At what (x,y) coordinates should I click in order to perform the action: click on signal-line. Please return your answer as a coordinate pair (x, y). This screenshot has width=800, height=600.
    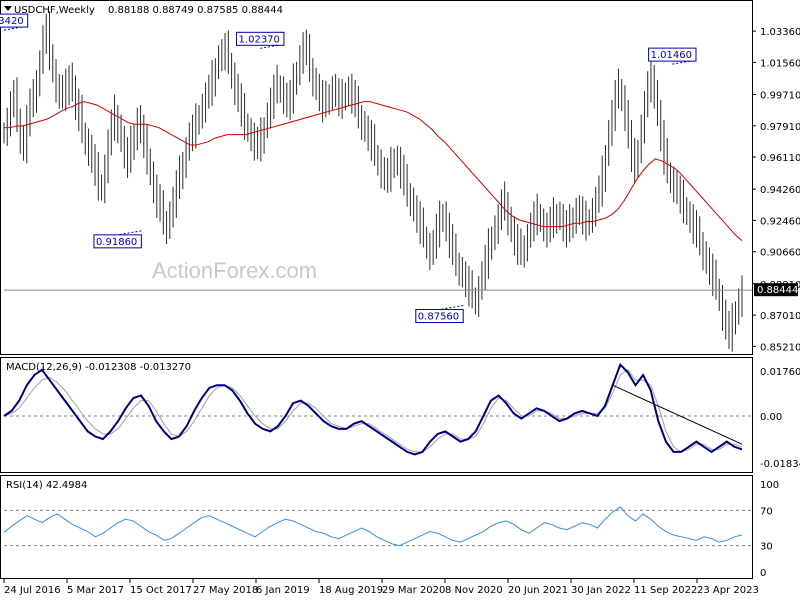
    Looking at the image, I should click on (373, 411).